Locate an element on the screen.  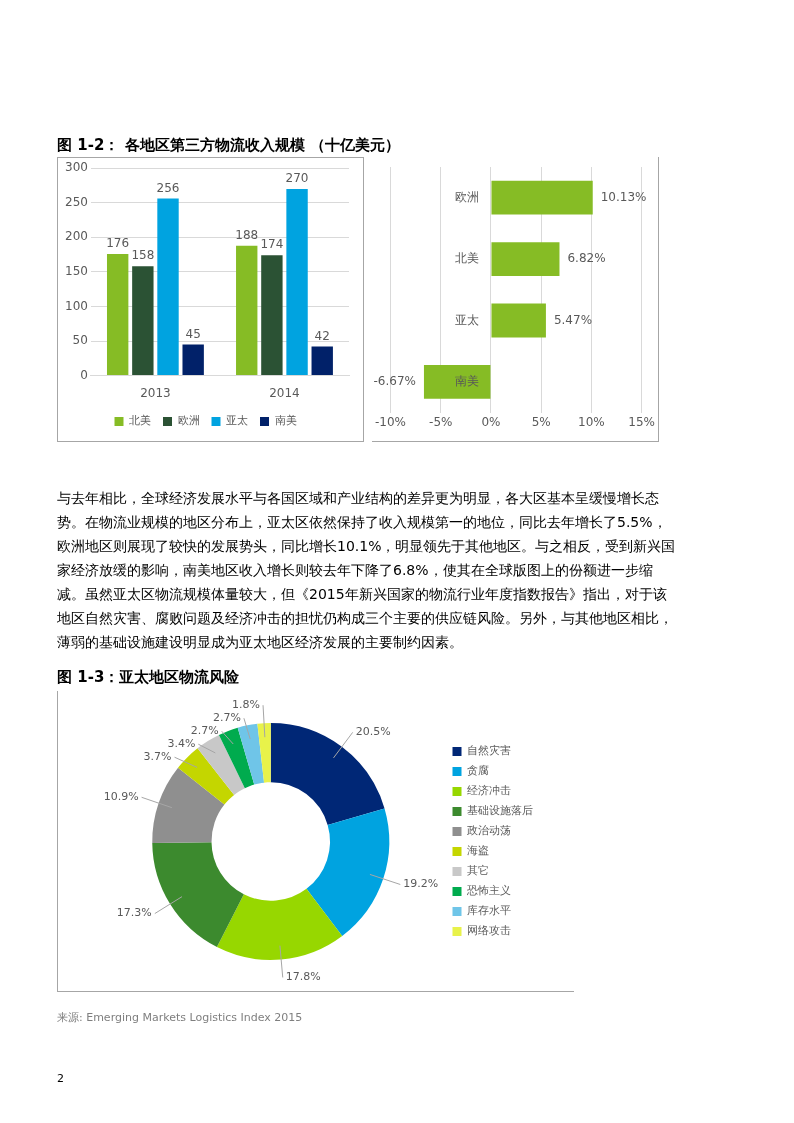
data-label: 188 is located at coordinates (247, 234).